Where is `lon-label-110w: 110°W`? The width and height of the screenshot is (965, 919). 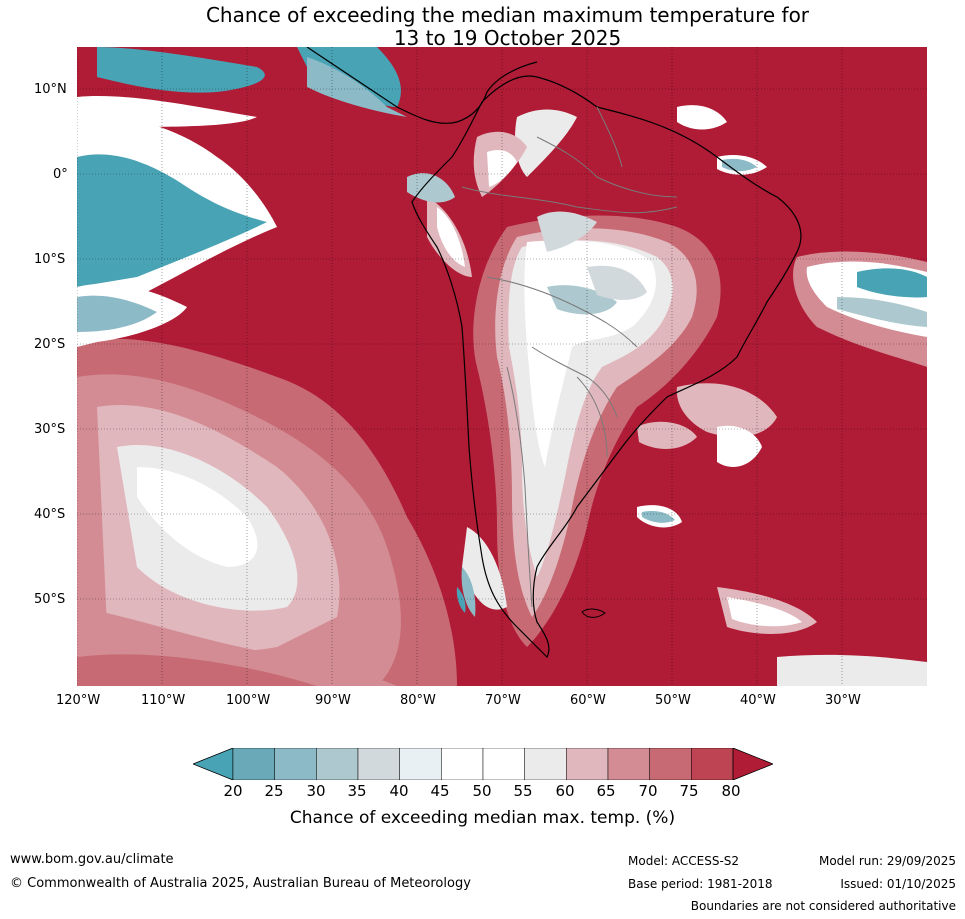 lon-label-110w: 110°W is located at coordinates (163, 700).